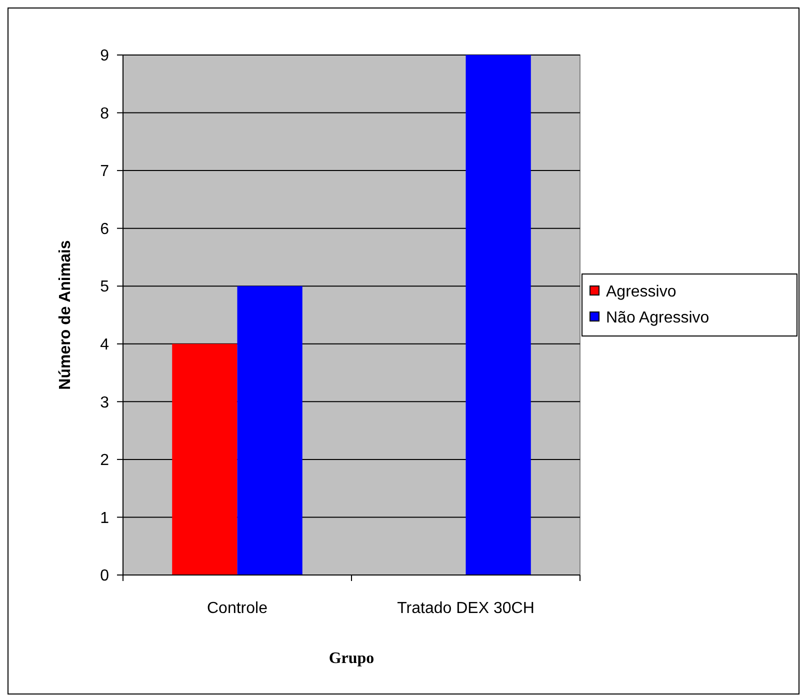 This screenshot has height=700, width=805. What do you see at coordinates (105, 576) in the screenshot?
I see `y-tick-label: 0` at bounding box center [105, 576].